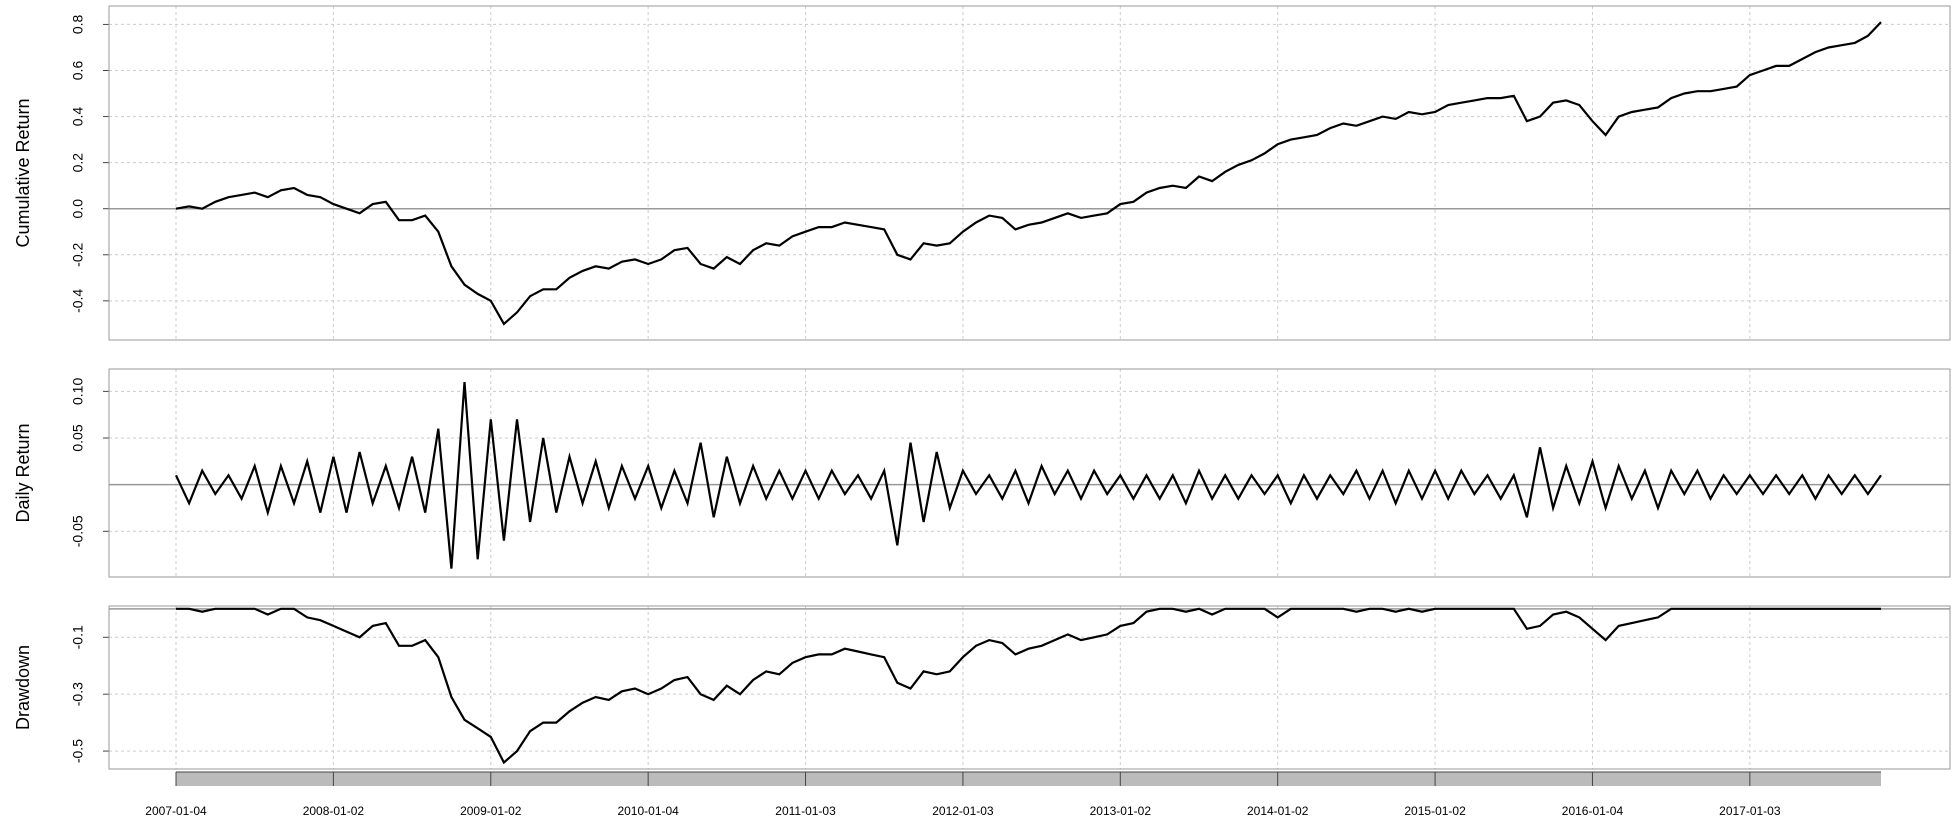  Describe the element at coordinates (1028, 779) in the screenshot. I see `date-bar` at that location.